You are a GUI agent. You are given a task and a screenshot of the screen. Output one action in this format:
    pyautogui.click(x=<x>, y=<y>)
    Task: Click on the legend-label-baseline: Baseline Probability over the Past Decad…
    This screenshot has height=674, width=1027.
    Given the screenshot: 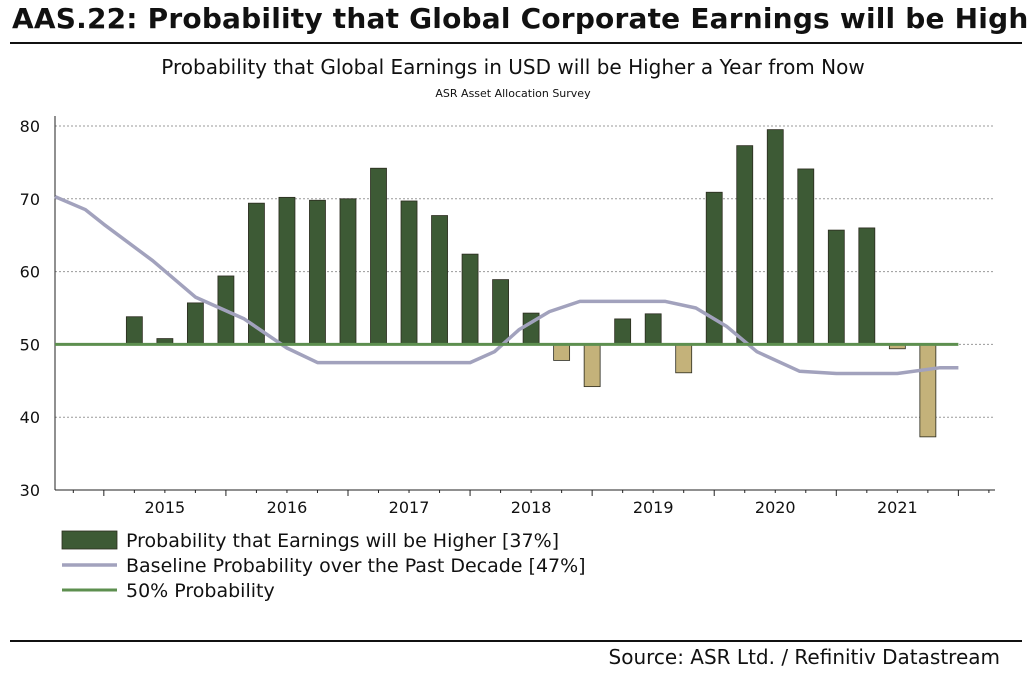 What is the action you would take?
    pyautogui.click(x=356, y=566)
    